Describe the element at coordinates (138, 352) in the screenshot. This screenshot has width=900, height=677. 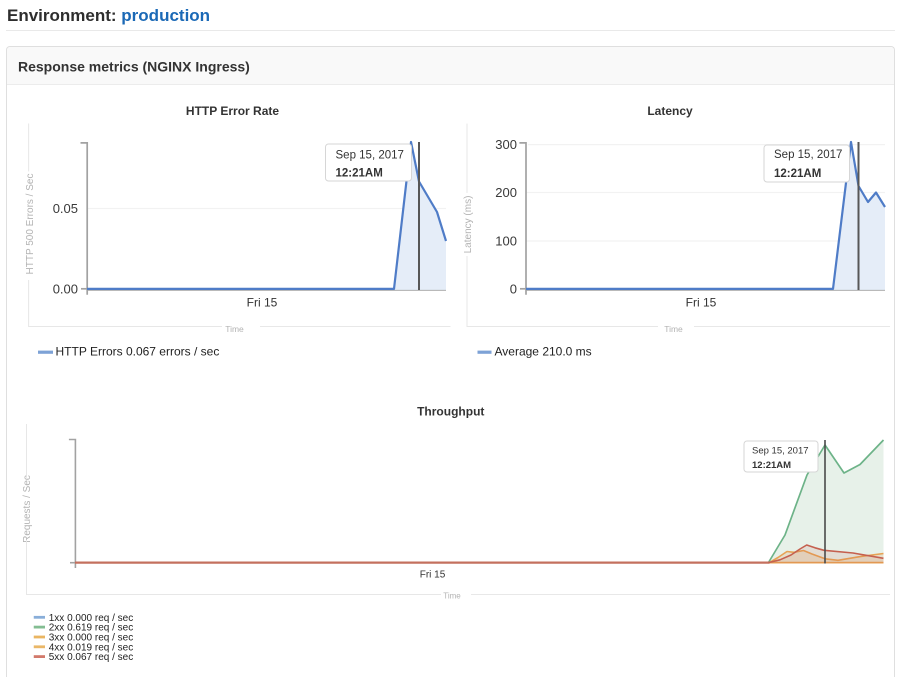
I see `svg-text: HTTP Errors 0.067 errors / sec` at that location.